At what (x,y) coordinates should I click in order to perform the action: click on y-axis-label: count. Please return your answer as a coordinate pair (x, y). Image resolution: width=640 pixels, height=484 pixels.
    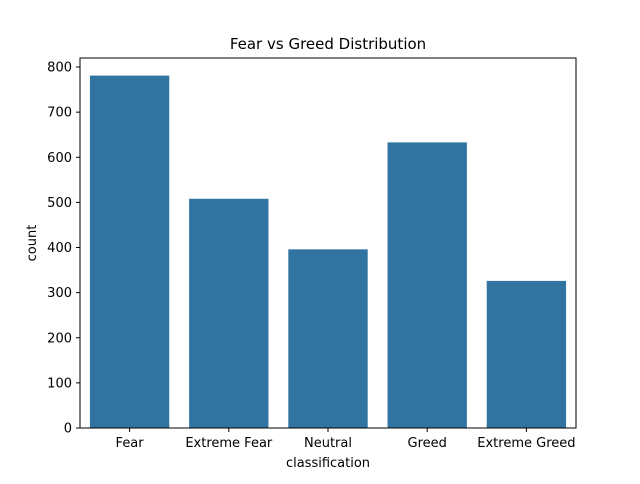
    Looking at the image, I should click on (32, 243).